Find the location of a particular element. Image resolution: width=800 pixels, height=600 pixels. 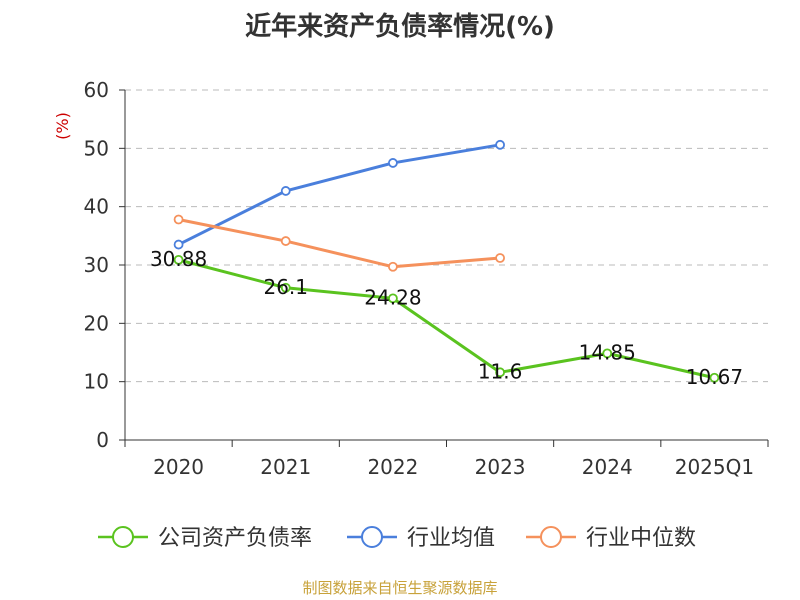

data-label: 14.85 is located at coordinates (607, 352).